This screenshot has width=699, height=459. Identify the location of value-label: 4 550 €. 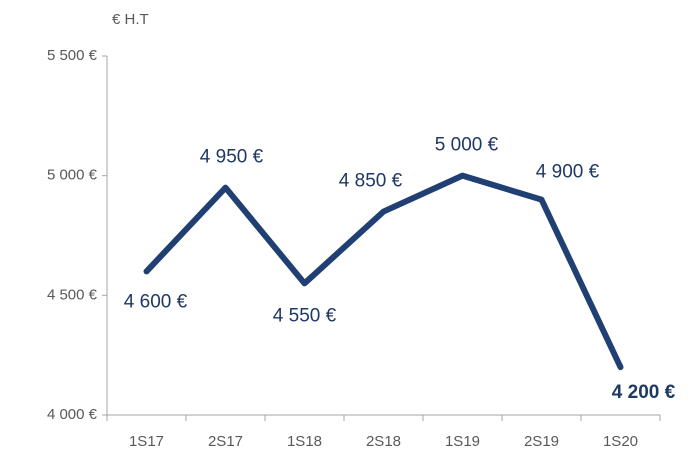
(305, 315).